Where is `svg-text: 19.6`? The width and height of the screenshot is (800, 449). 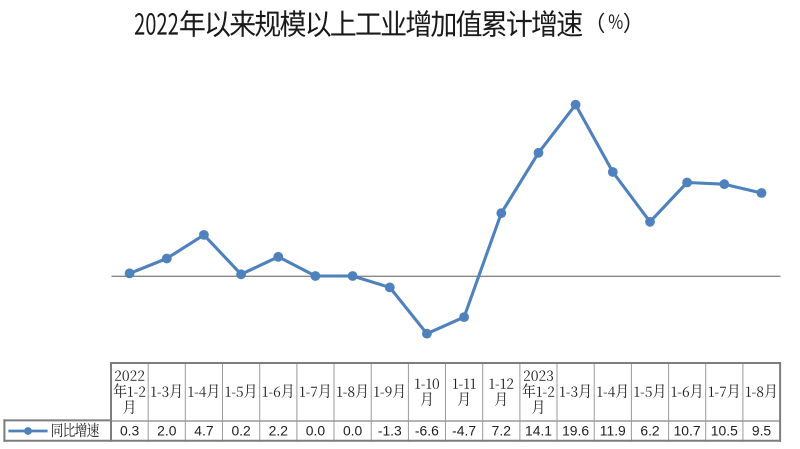 svg-text: 19.6 is located at coordinates (575, 430).